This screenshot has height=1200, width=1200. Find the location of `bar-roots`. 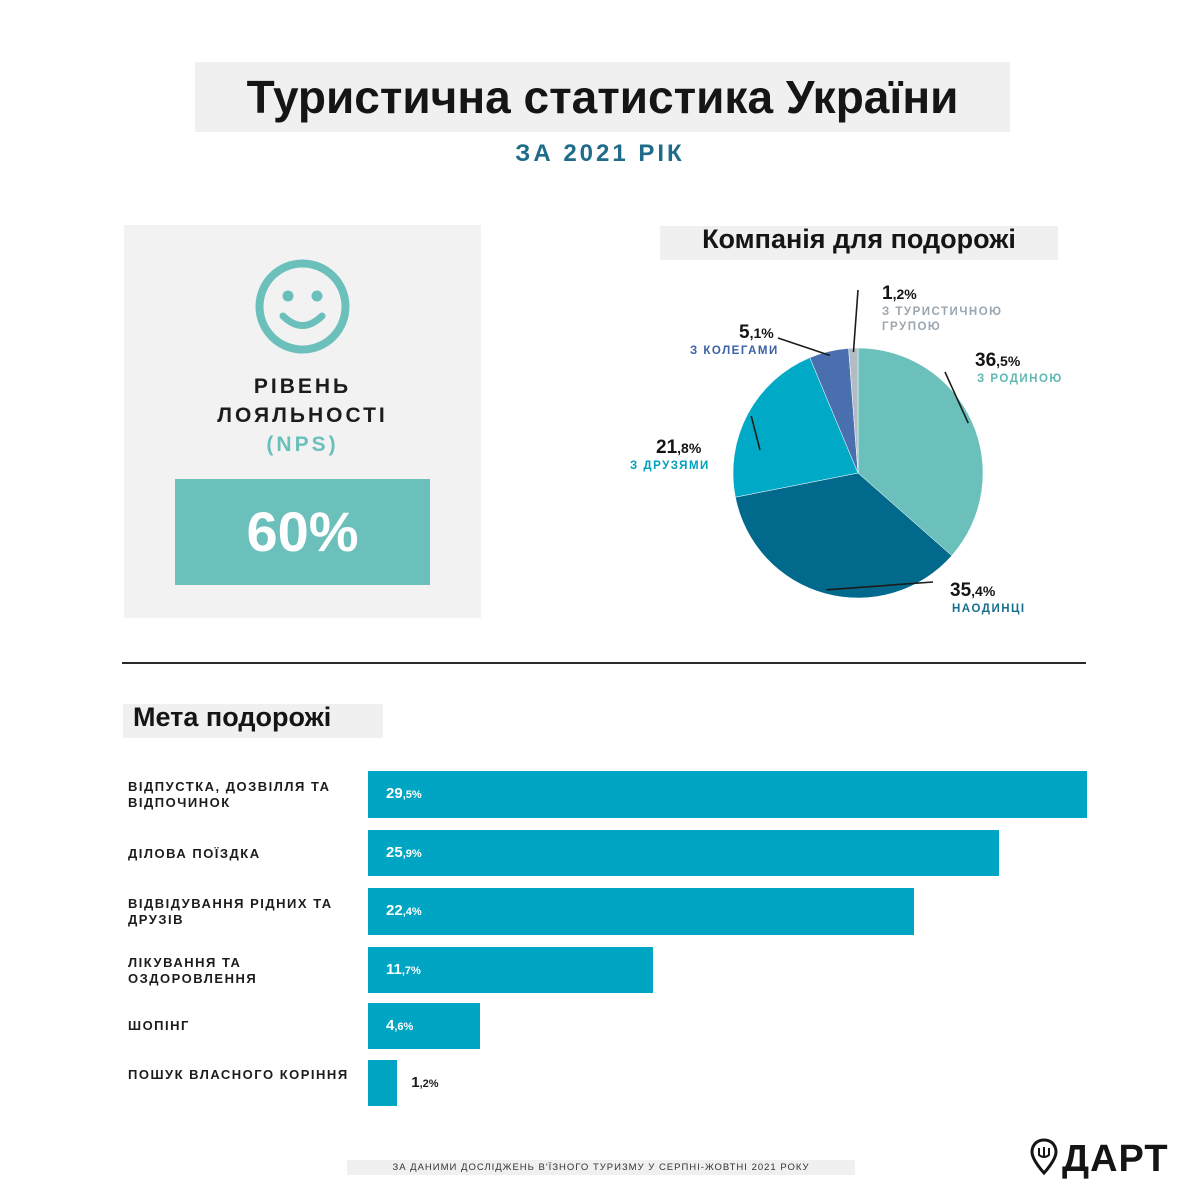

bar-roots is located at coordinates (383, 1083).